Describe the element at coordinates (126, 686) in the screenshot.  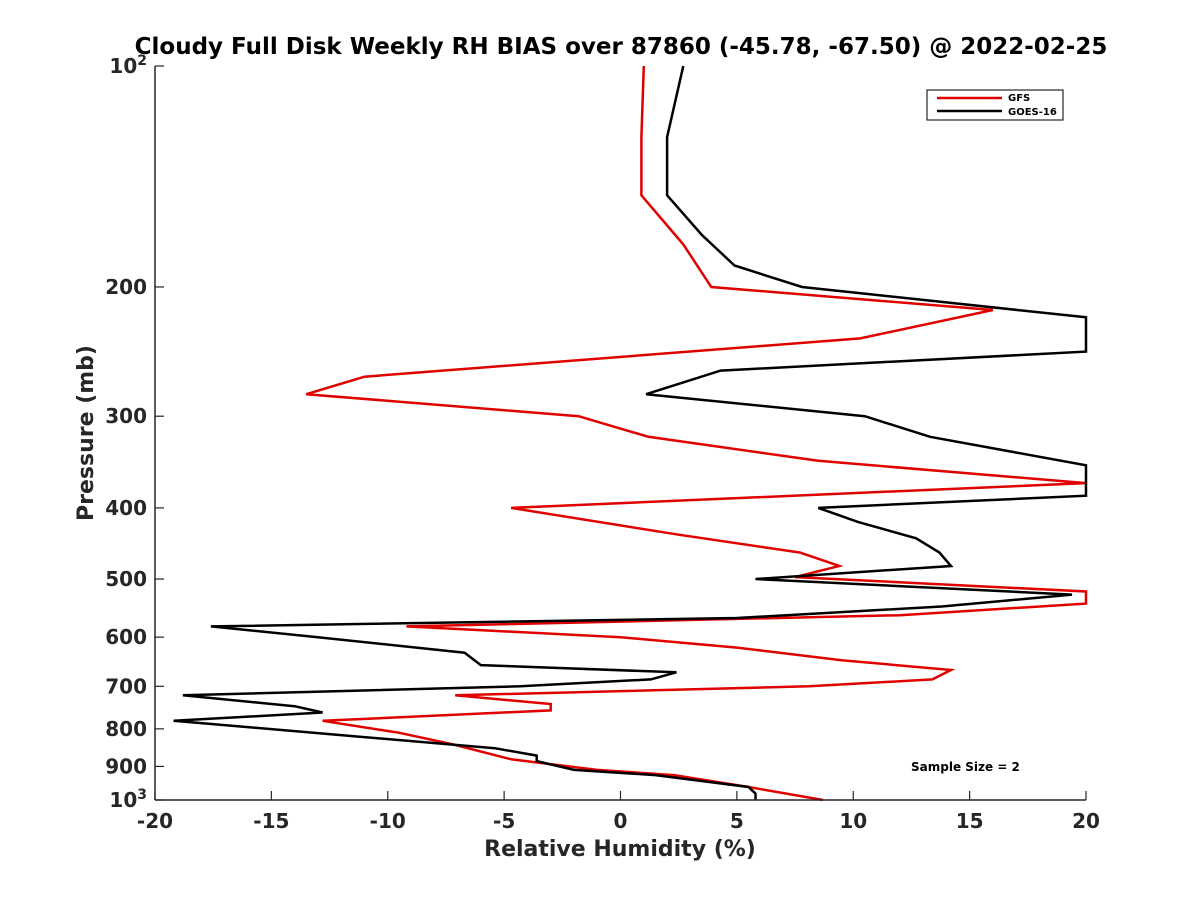
I see `y-tick-label: 700` at that location.